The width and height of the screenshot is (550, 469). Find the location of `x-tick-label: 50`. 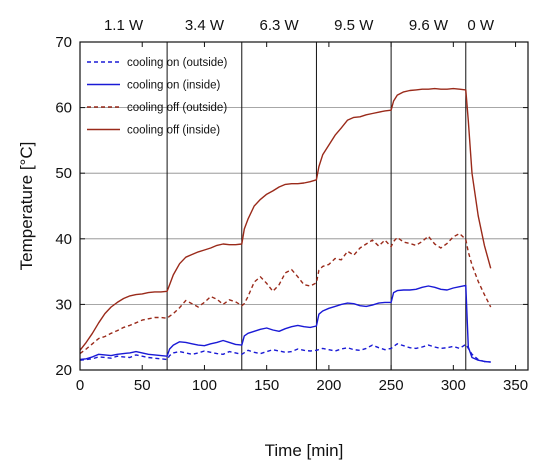

x-tick-label: 50 is located at coordinates (142, 385).